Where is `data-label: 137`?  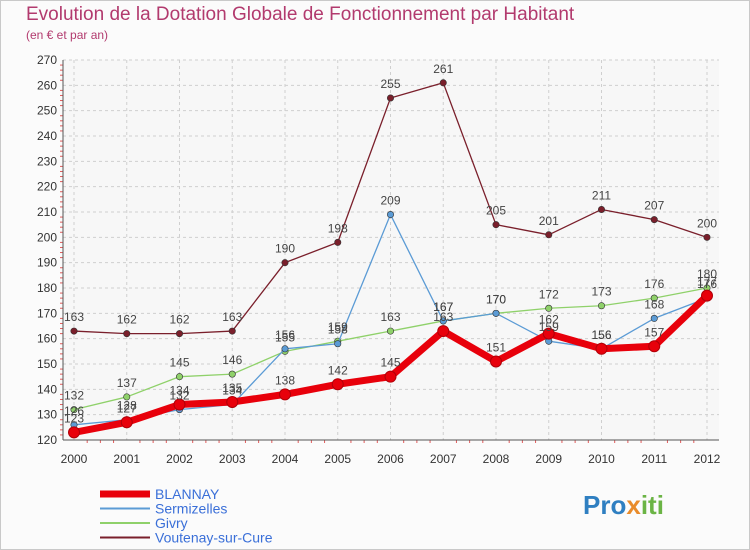 data-label: 137 is located at coordinates (127, 383).